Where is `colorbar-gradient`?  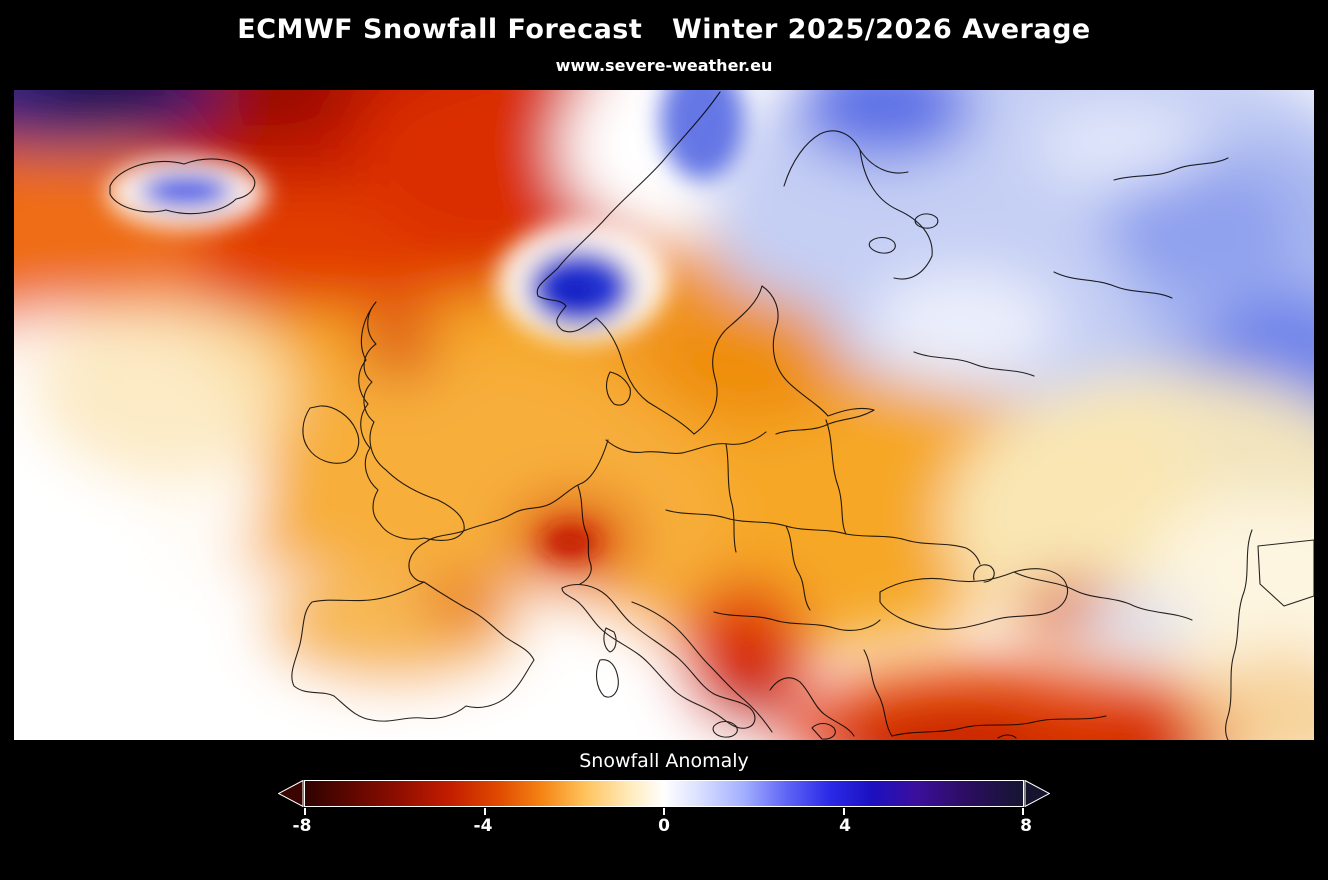 colorbar-gradient is located at coordinates (664, 797).